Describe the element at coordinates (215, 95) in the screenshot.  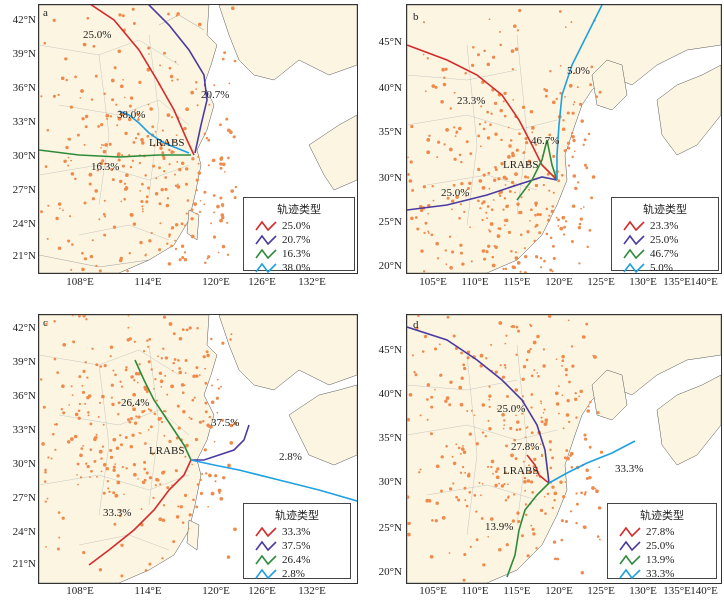
I see `panel-a-pct-2: 20.7%` at that location.